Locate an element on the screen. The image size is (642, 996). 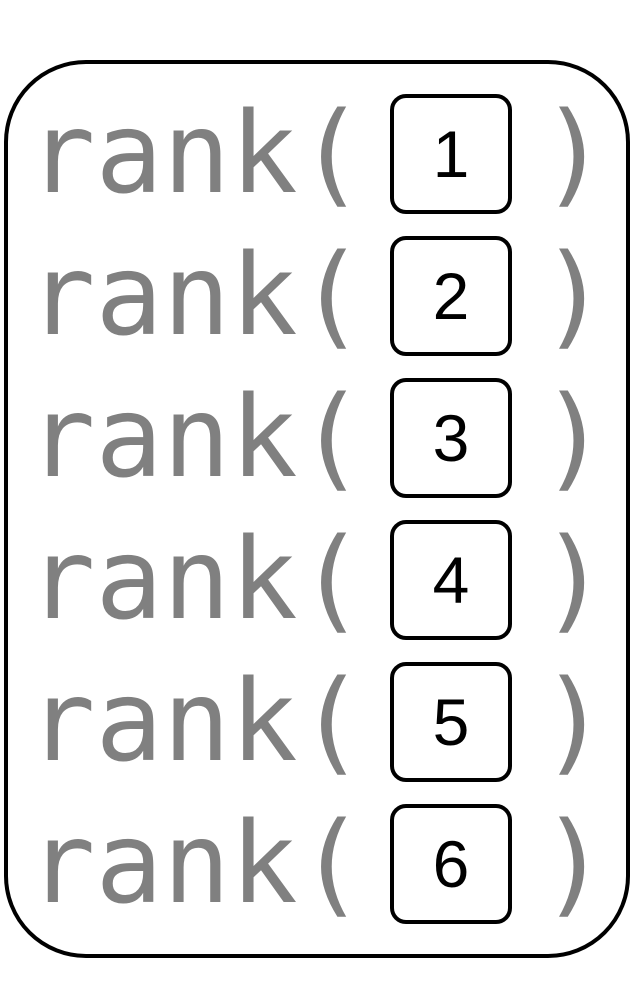
rank-call-row: rank( 5 ) is located at coordinates (321, 730).